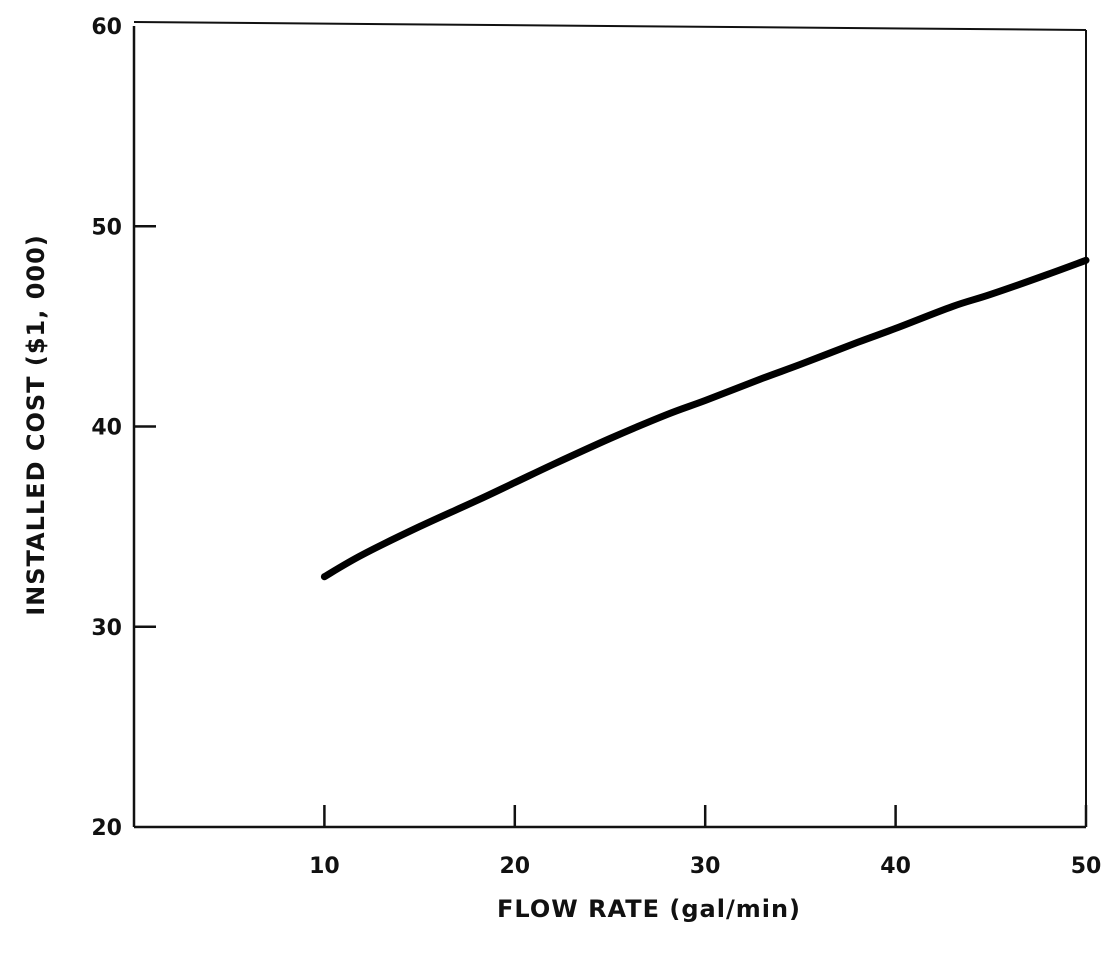 Image resolution: width=1103 pixels, height=961 pixels. What do you see at coordinates (106, 828) in the screenshot?
I see `y-tick-label: 20` at bounding box center [106, 828].